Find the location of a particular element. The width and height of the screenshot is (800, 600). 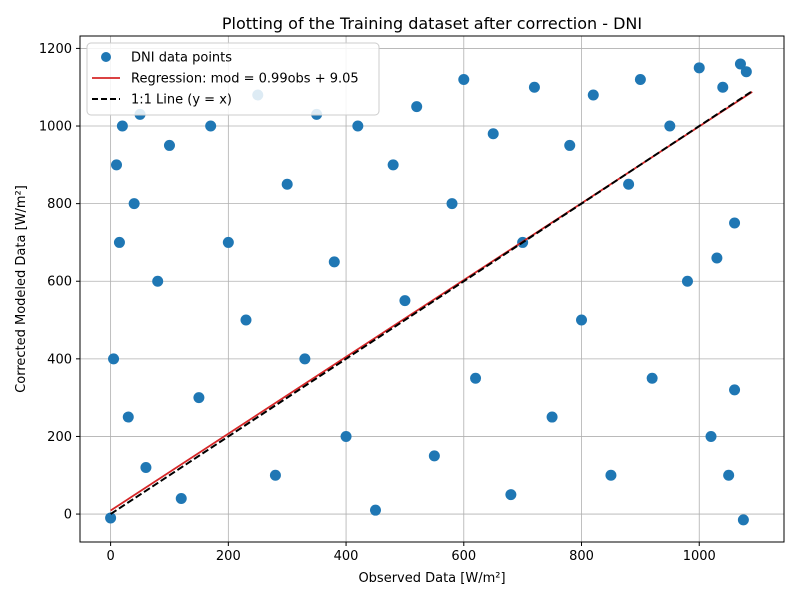

x-axis-ticks: 0 200 400 600 800 1000 is located at coordinates (411, 553).